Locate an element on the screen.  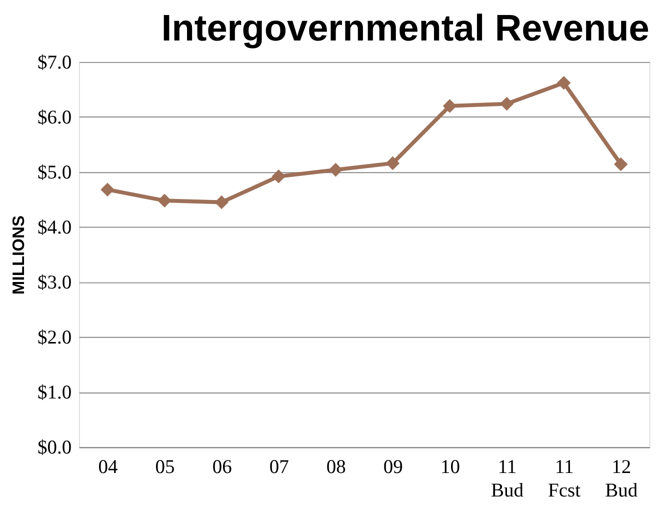
x-tick-label: 10 is located at coordinates (450, 467).